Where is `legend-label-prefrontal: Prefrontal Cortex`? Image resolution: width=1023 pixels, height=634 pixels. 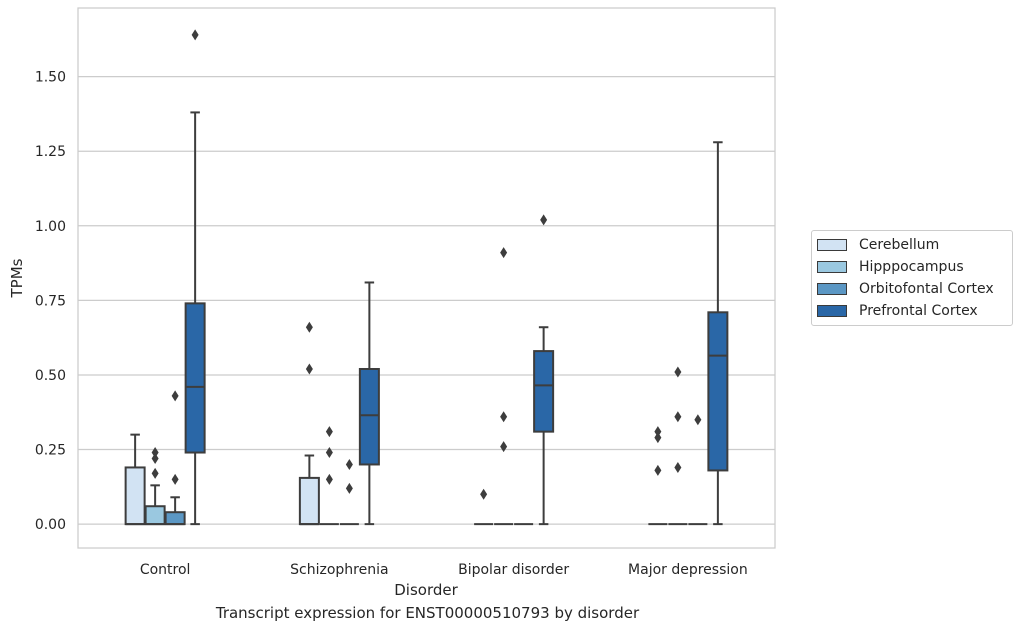
legend-label-prefrontal: Prefrontal Cortex is located at coordinates (918, 311).